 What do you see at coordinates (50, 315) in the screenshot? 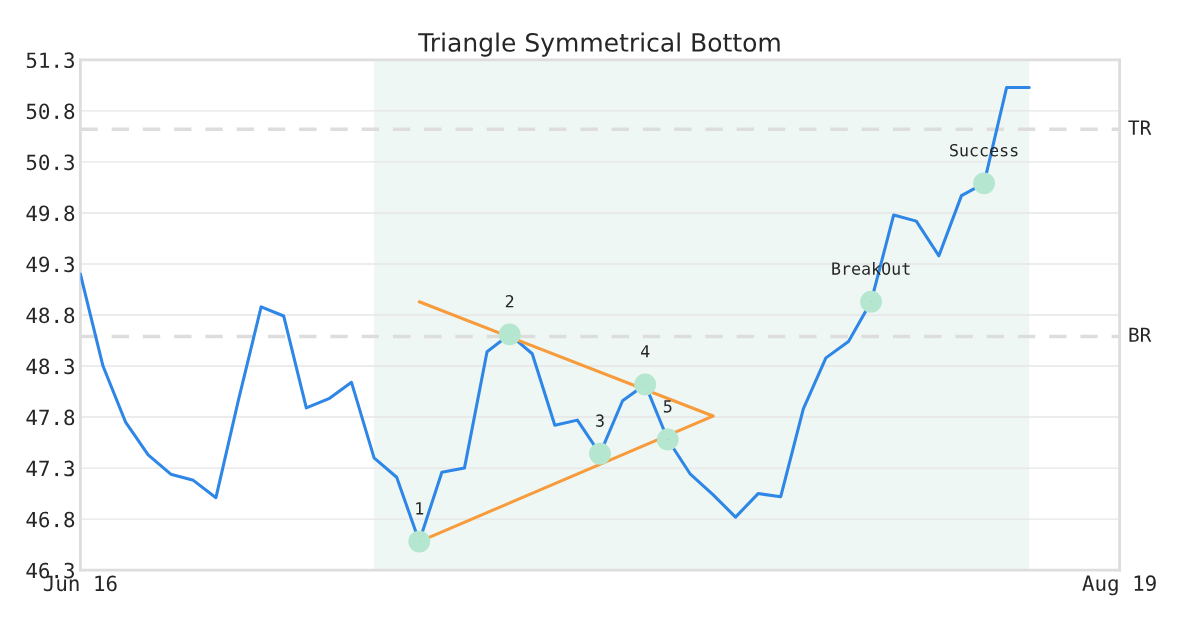
I see `y-tick-label: 48.8` at bounding box center [50, 315].